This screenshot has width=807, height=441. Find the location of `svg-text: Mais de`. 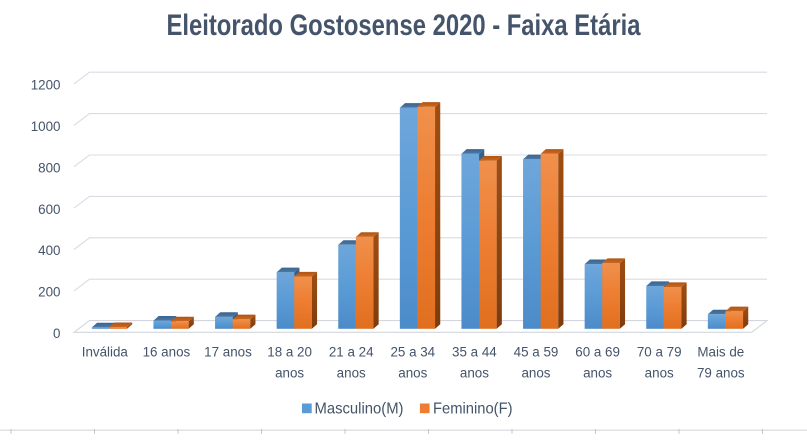

svg-text: Mais de is located at coordinates (720, 351).